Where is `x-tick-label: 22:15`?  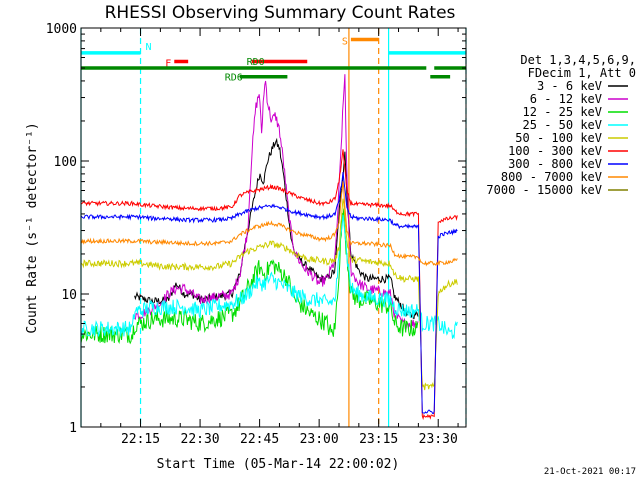 x-tick-label: 22:15 is located at coordinates (140, 439).